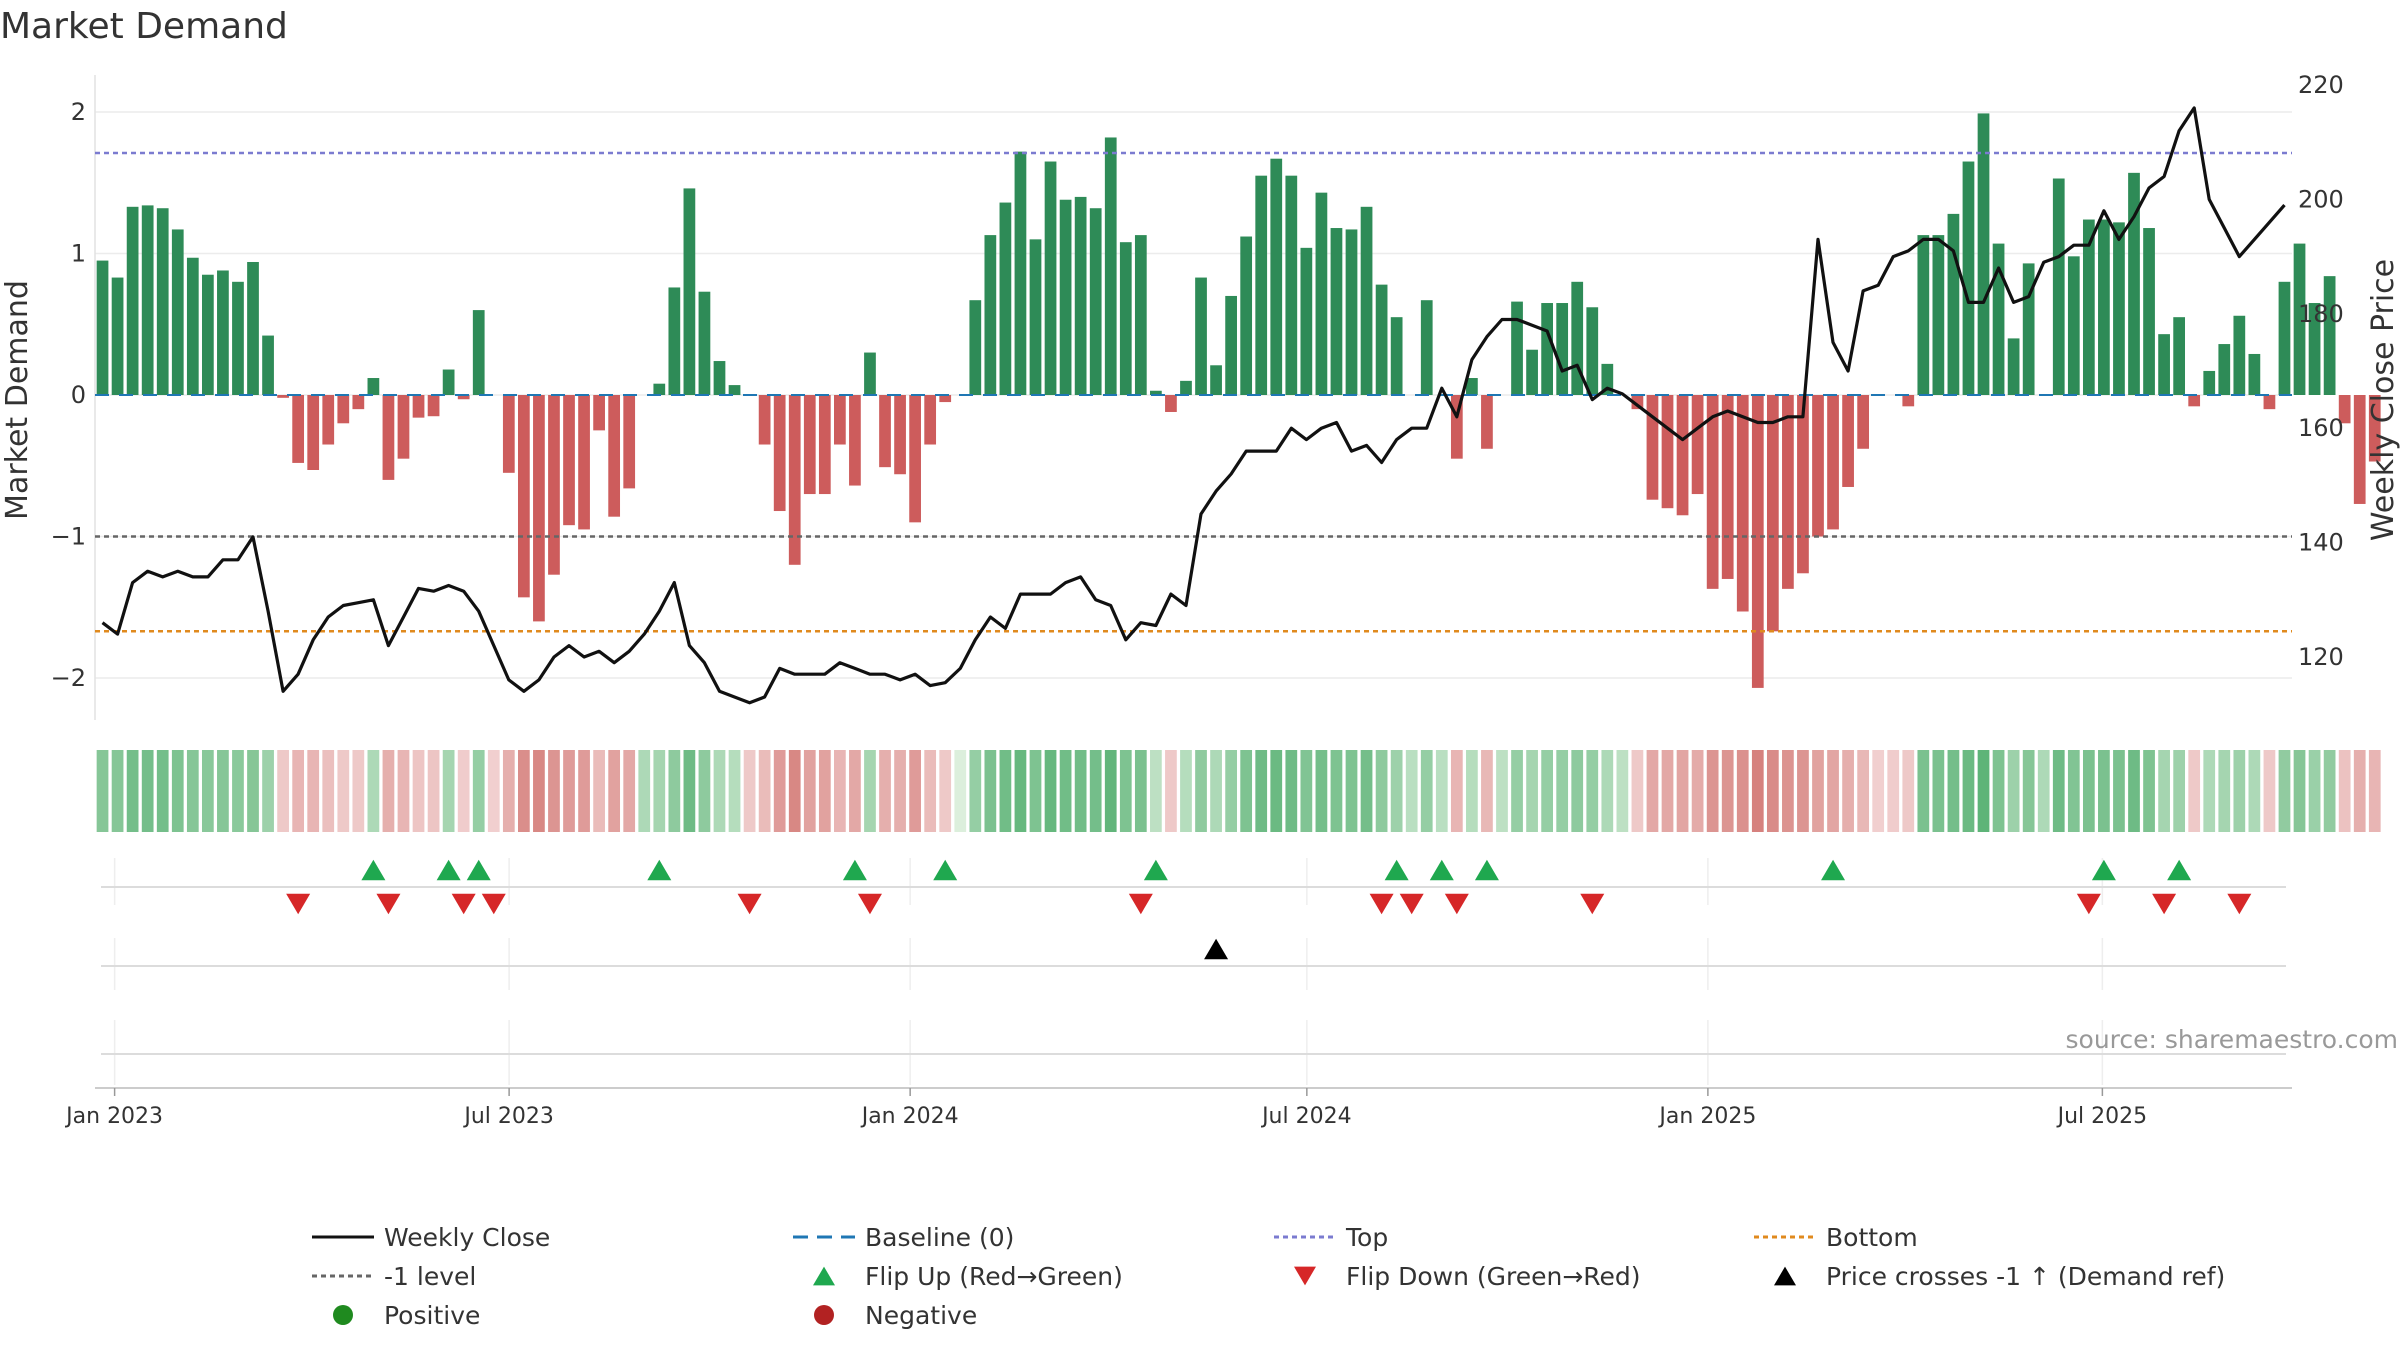 The width and height of the screenshot is (2400, 1350). What do you see at coordinates (2088, 904) in the screenshot?
I see `flip-down-marker` at bounding box center [2088, 904].